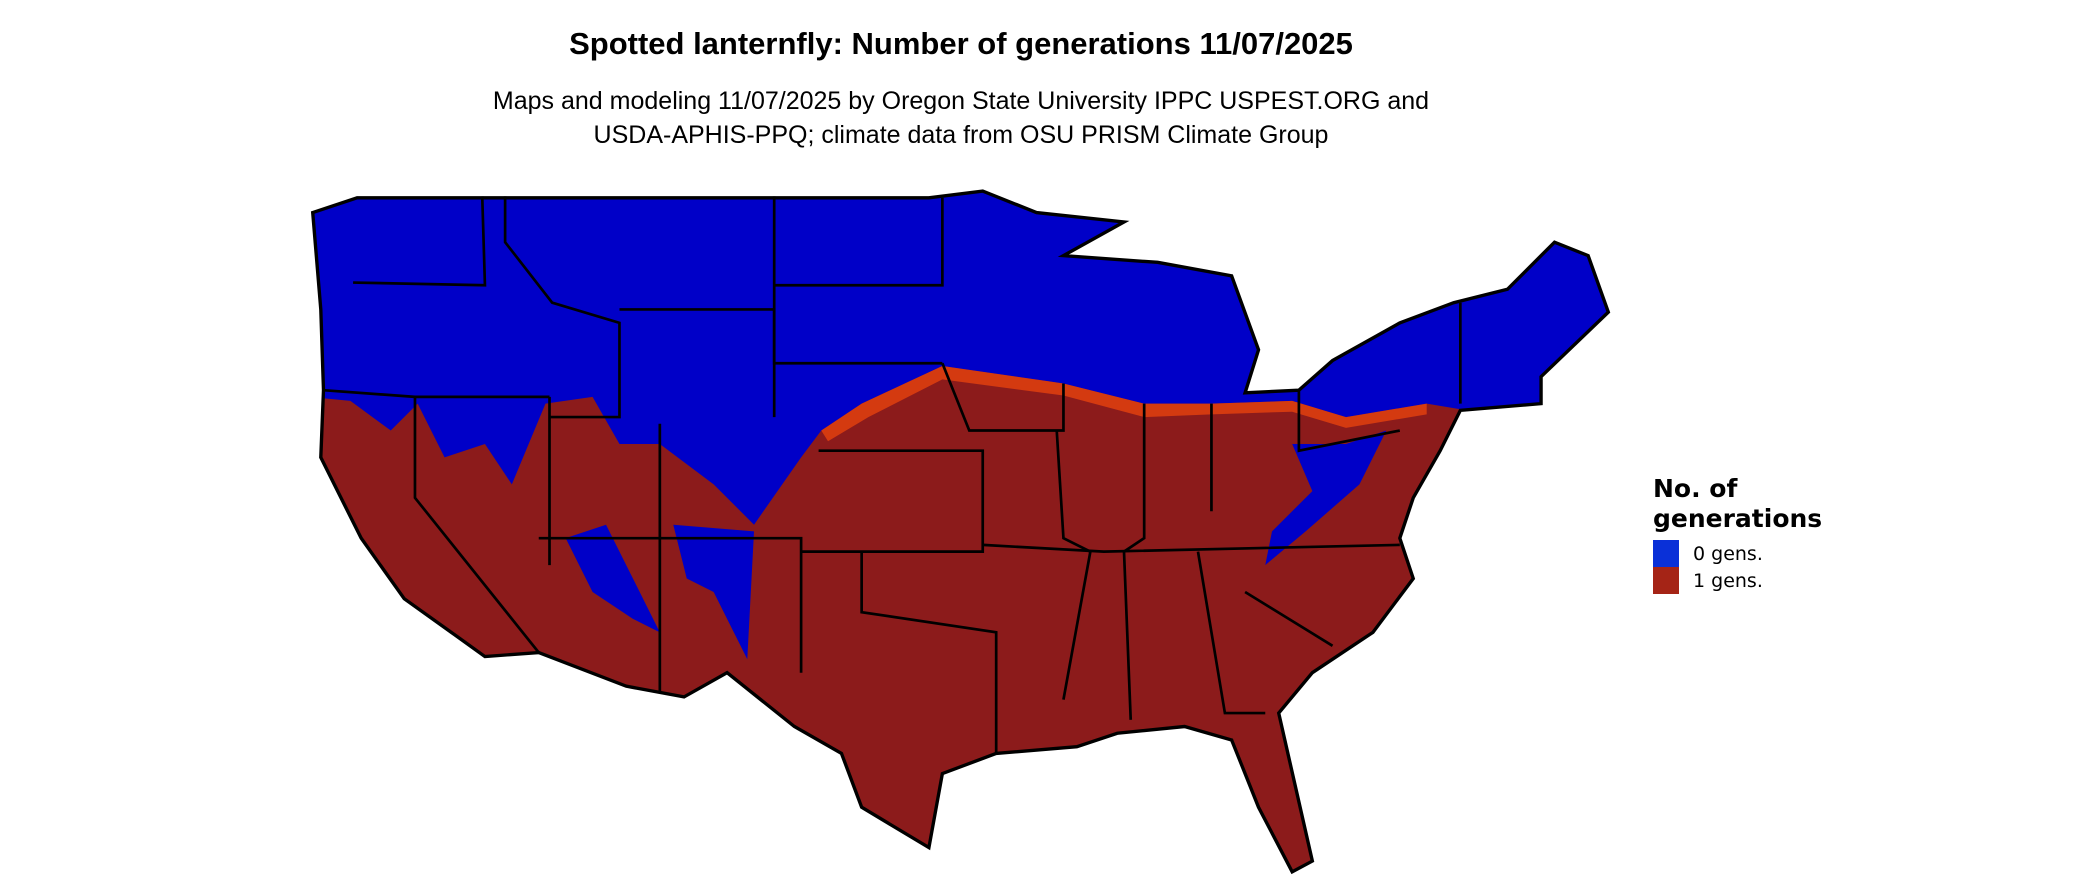 The width and height of the screenshot is (2100, 892). What do you see at coordinates (1666, 553) in the screenshot?
I see `legend-swatch-blue` at bounding box center [1666, 553].